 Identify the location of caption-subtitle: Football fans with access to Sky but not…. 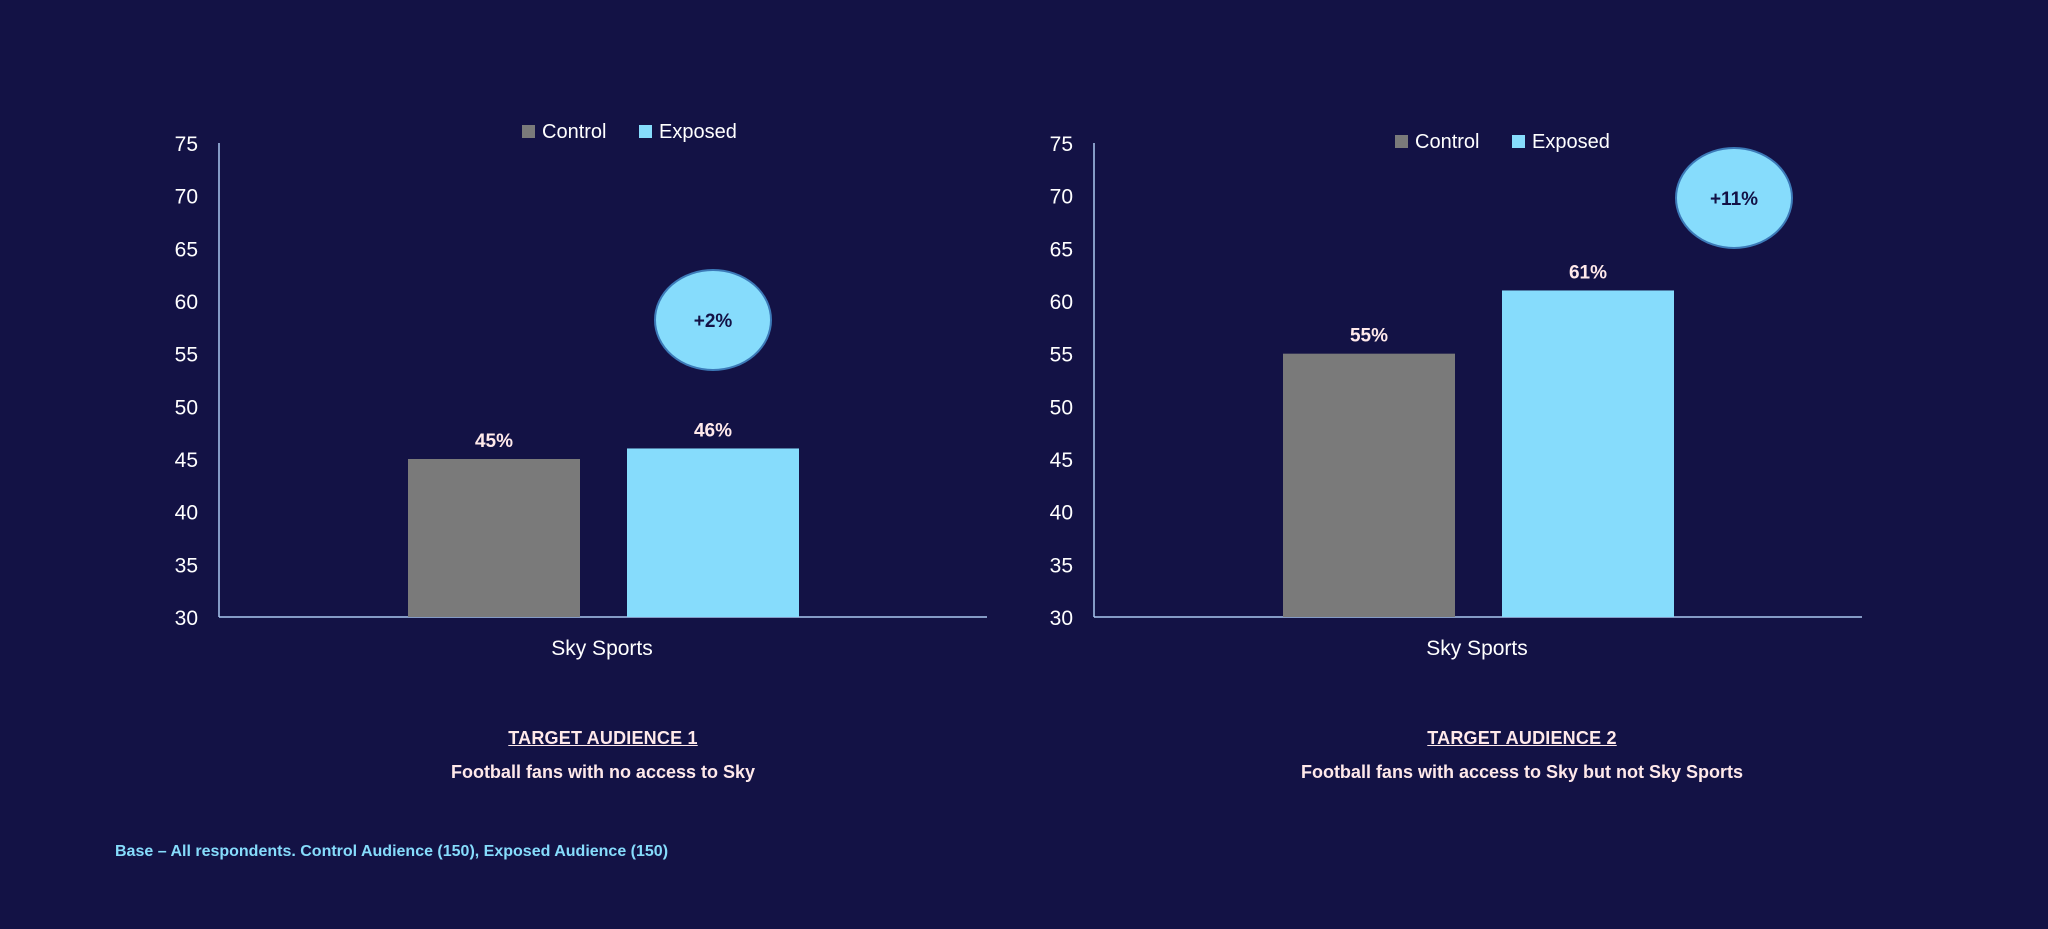
(1522, 772).